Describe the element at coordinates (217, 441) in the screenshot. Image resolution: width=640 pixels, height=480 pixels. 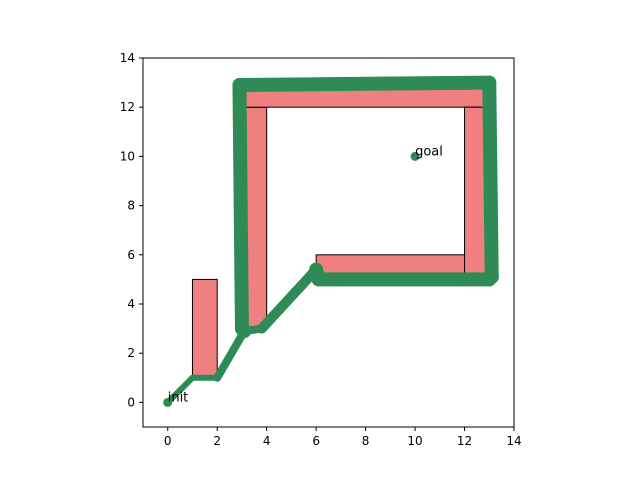
I see `x-tick-label-2: 2` at that location.